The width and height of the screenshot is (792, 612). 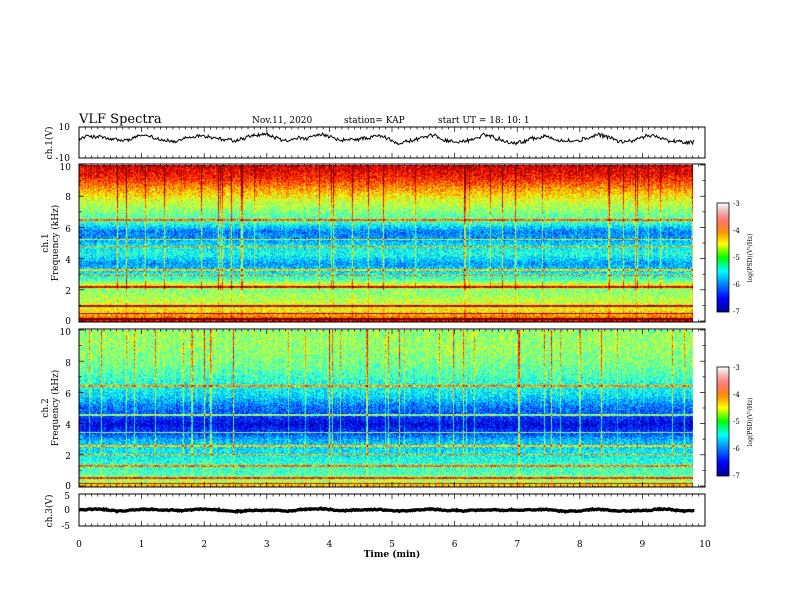 I want to click on ch1-cb-tick-3: -3, so click(x=736, y=204).